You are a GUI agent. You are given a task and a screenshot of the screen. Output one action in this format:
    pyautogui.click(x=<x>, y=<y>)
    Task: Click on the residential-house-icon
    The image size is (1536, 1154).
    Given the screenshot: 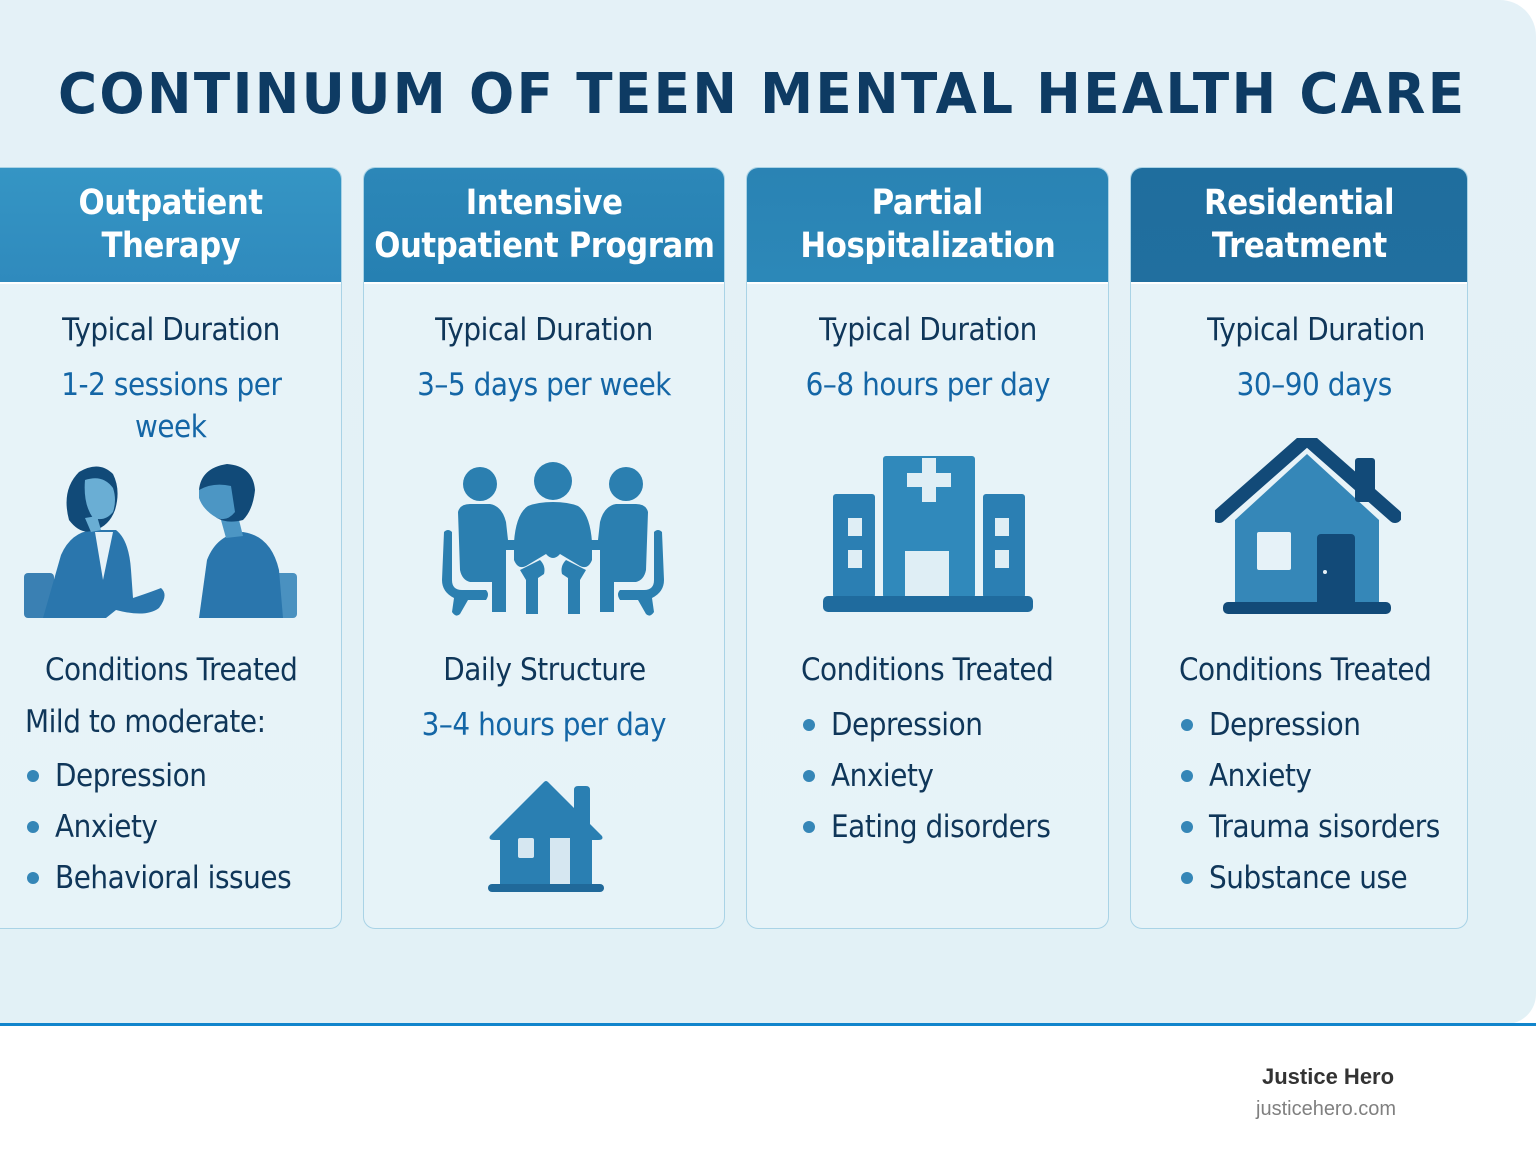 What is the action you would take?
    pyautogui.click(x=1308, y=526)
    